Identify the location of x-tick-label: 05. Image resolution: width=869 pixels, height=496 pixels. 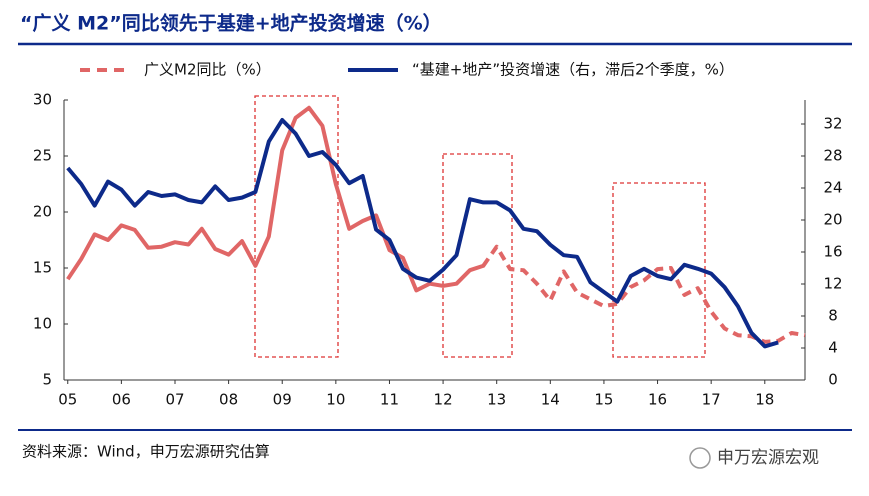
(67, 400).